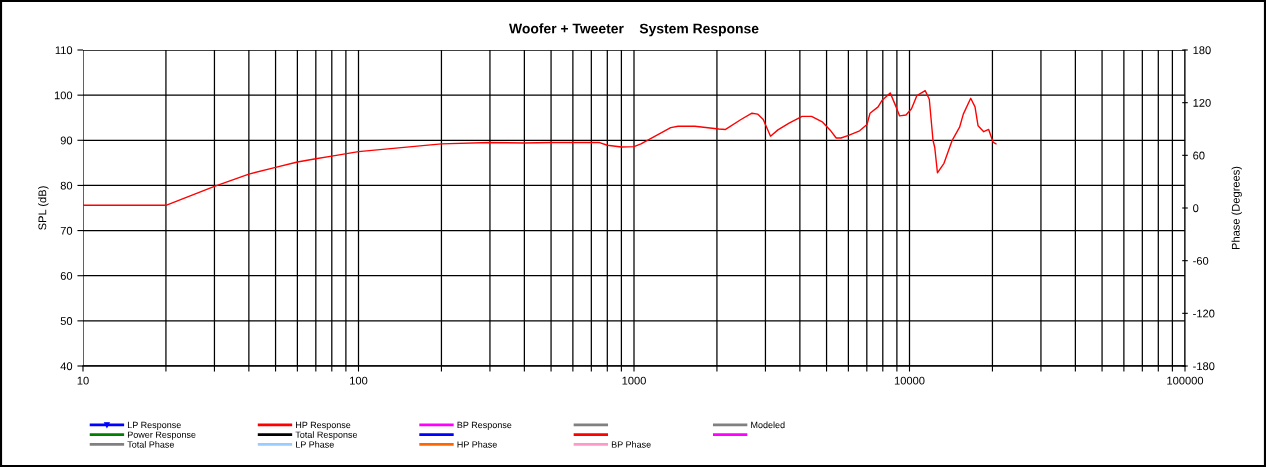  Describe the element at coordinates (1199, 155) in the screenshot. I see `y2-tick-label: 60` at that location.